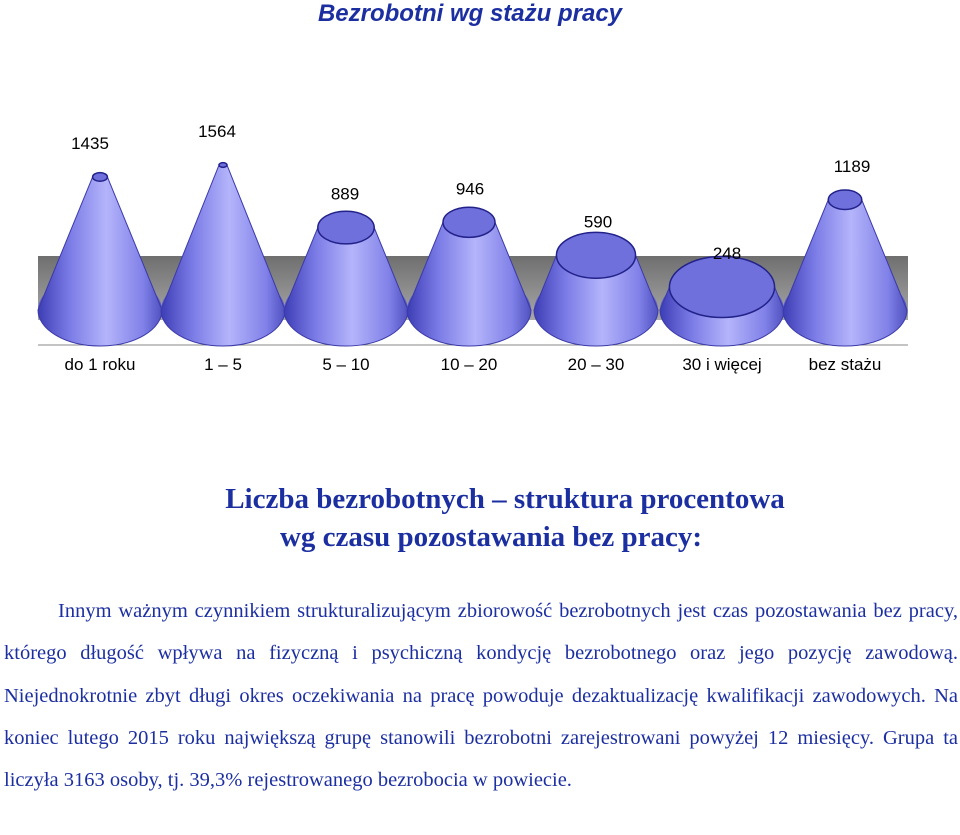 The image size is (960, 835). What do you see at coordinates (469, 364) in the screenshot?
I see `category-label: 10 – 20` at bounding box center [469, 364].